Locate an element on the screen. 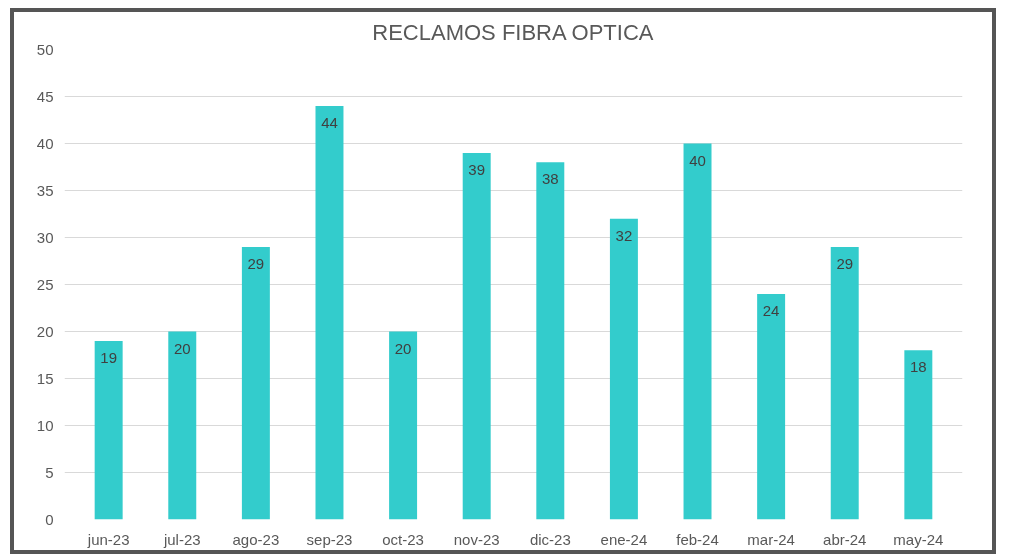 The image size is (1010, 558). x-tick-label: jun-23 is located at coordinates (108, 539).